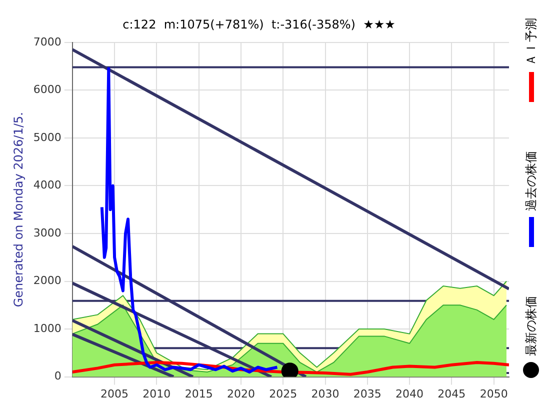  Describe the element at coordinates (156, 393) in the screenshot. I see `x-tick-label: 2010` at that location.